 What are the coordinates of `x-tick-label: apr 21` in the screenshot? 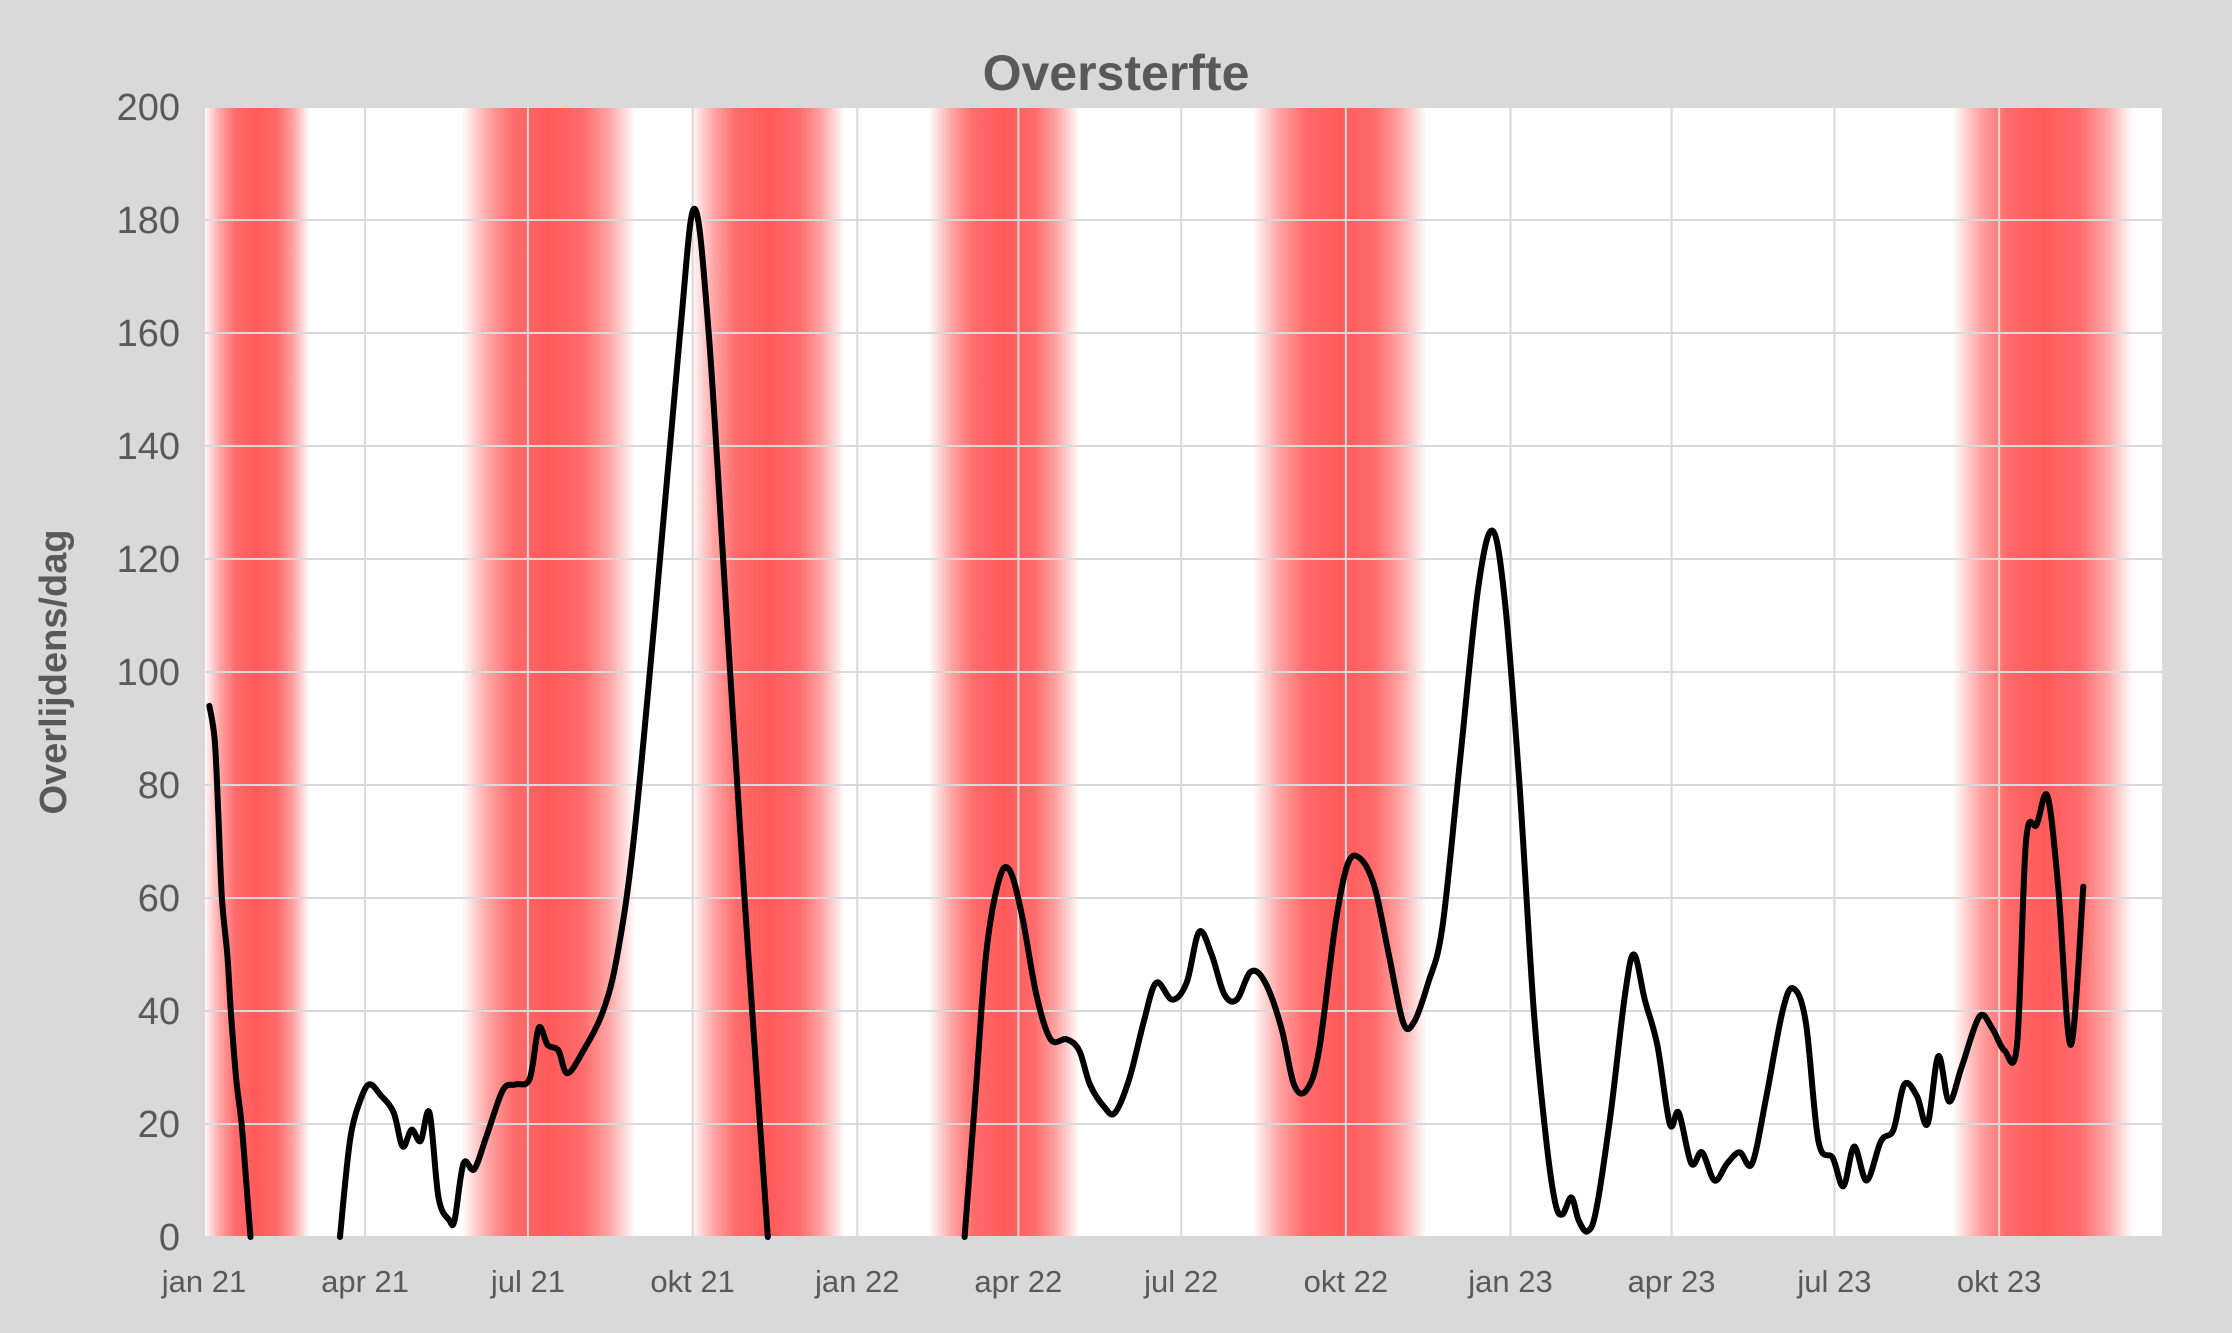 It's located at (365, 1281).